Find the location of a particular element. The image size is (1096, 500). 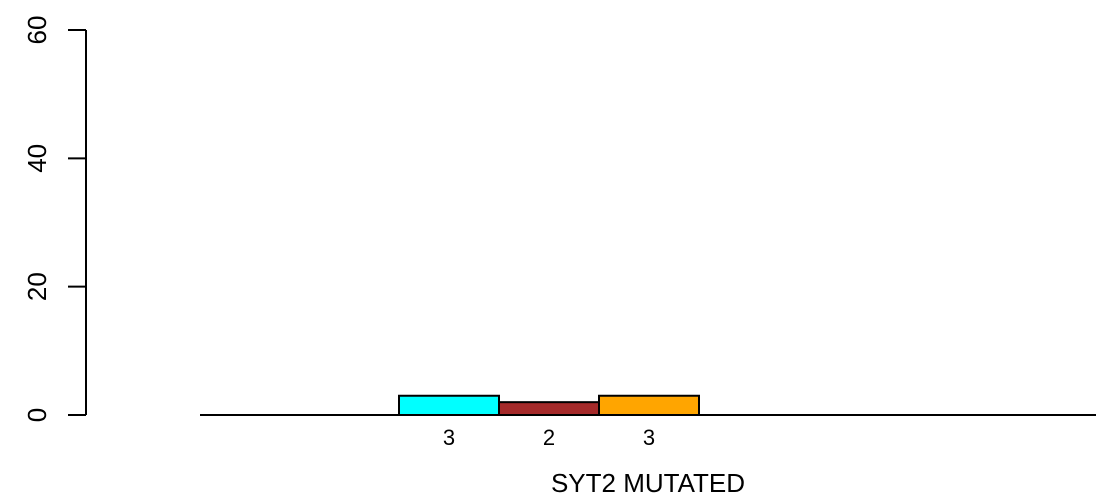

y-tick-label: 20 is located at coordinates (37, 286).